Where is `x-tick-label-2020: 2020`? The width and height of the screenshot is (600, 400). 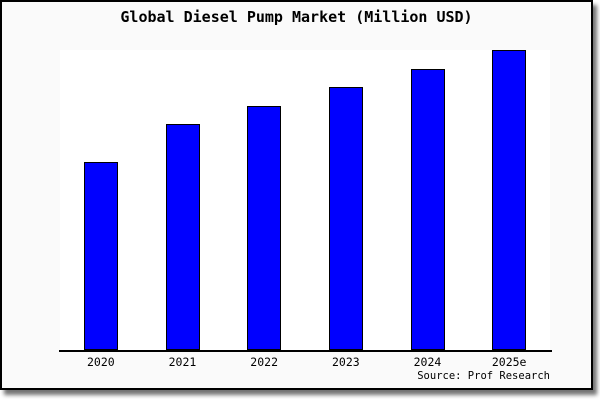
x-tick-label-2020: 2020 is located at coordinates (100, 362).